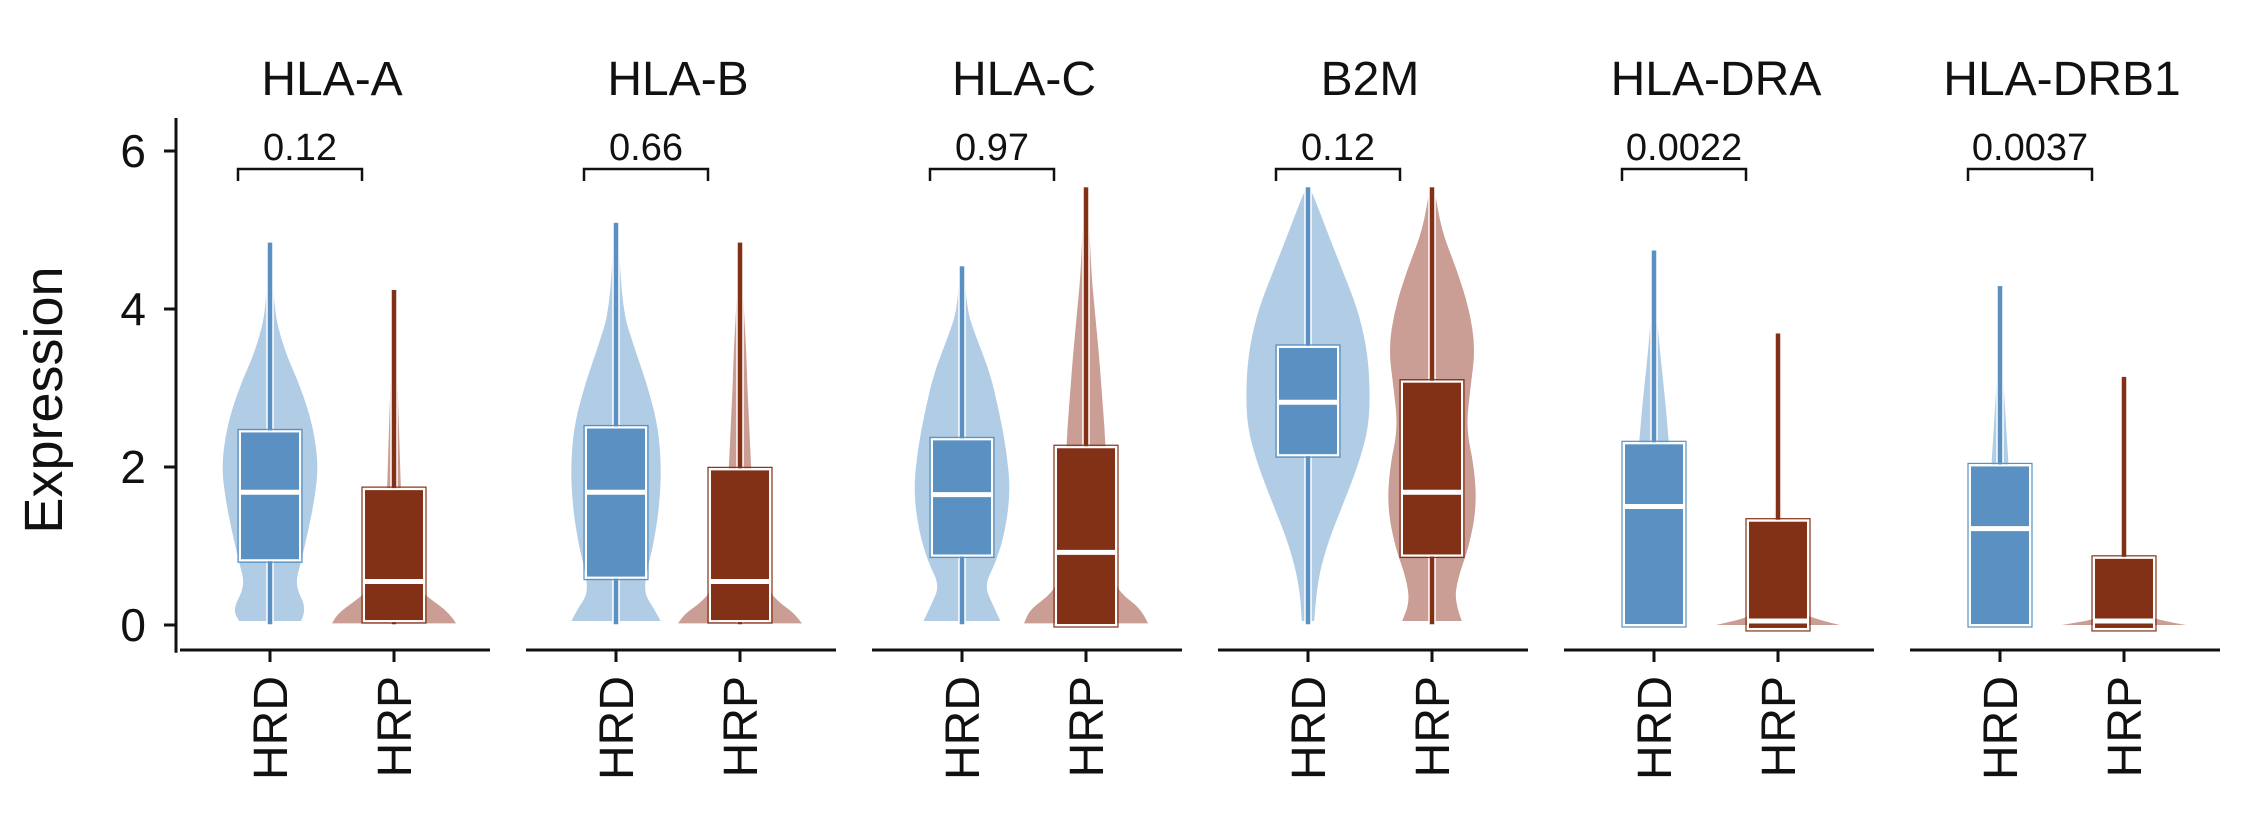 This screenshot has width=2250, height=825. What do you see at coordinates (133, 151) in the screenshot?
I see `y-tick-label-6: 6` at bounding box center [133, 151].